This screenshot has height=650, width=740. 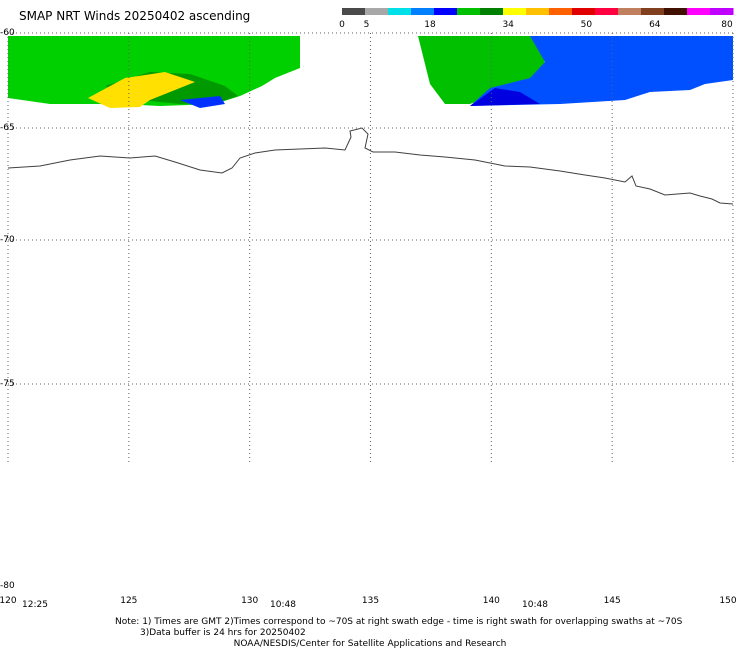 I want to click on latitude-label: -75, so click(x=7, y=384).